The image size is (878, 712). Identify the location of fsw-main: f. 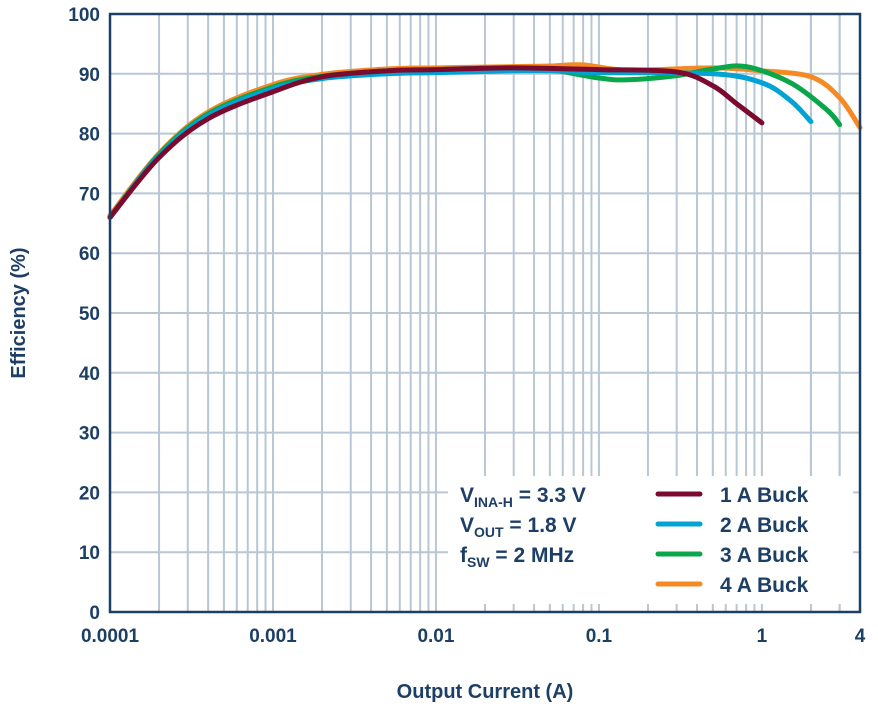
(464, 555).